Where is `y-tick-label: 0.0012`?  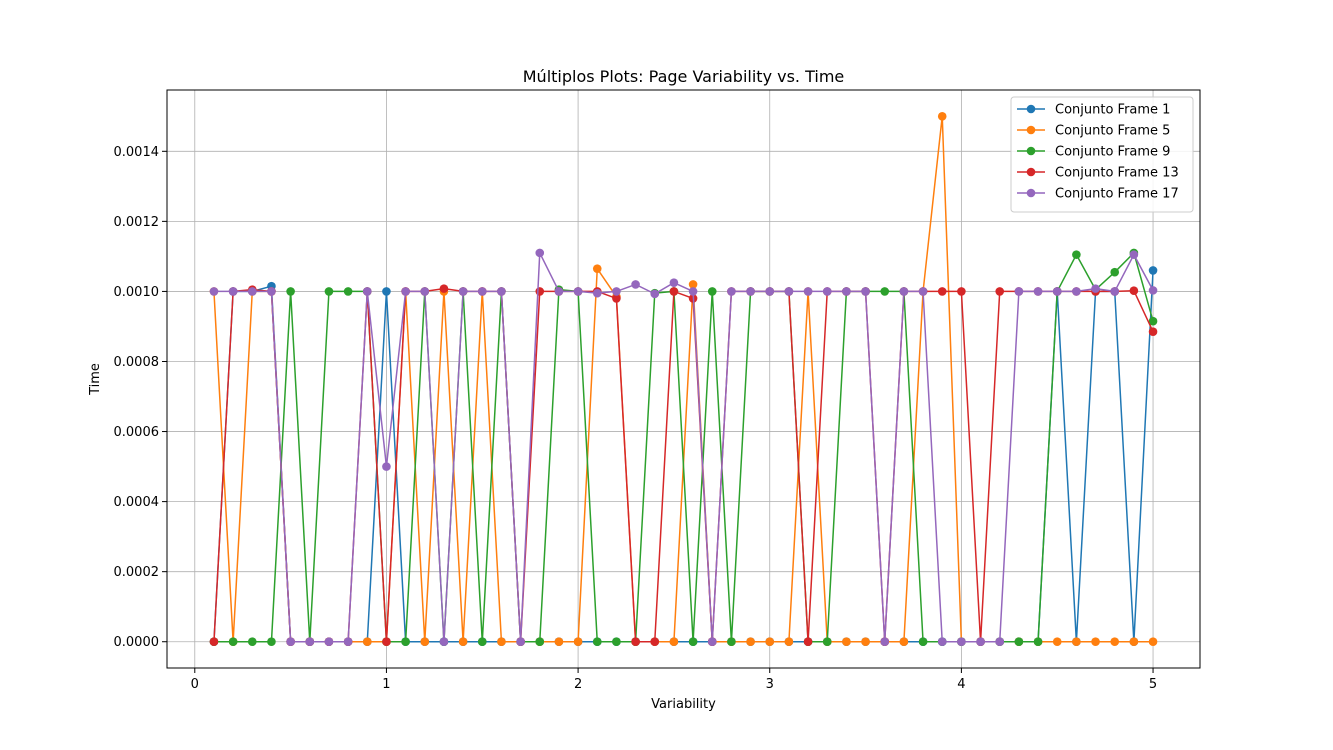
y-tick-label: 0.0012 is located at coordinates (137, 222).